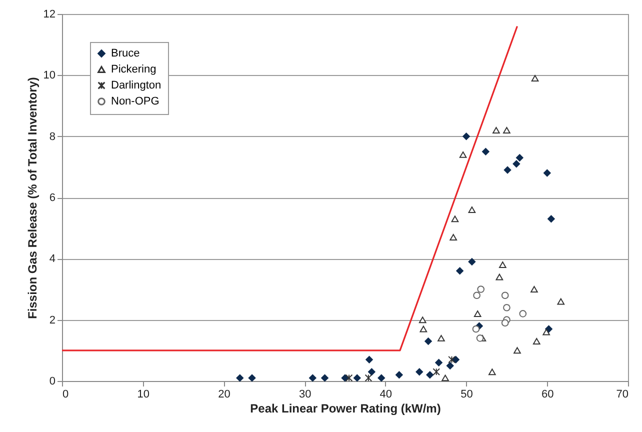  What do you see at coordinates (305, 394) in the screenshot?
I see `x-tick-label: 30` at bounding box center [305, 394].